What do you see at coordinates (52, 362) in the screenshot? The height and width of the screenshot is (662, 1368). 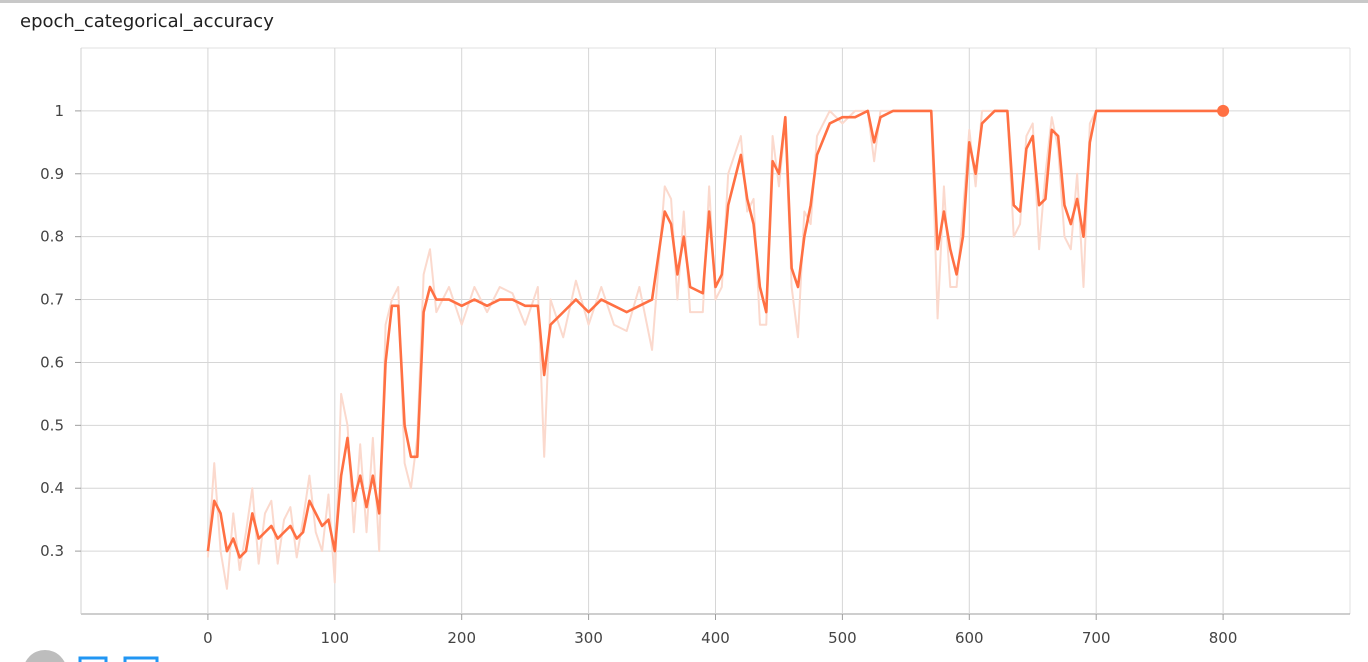 I see `y-tick-label: 0.6` at bounding box center [52, 362].